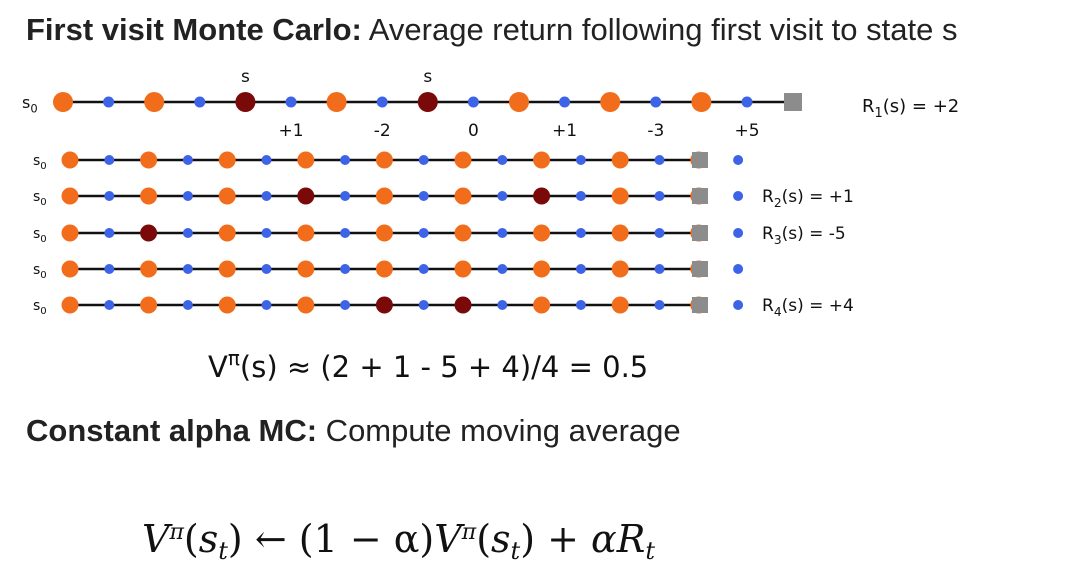 This screenshot has width=1076, height=581. What do you see at coordinates (270, 539) in the screenshot?
I see `update-arrow: ←` at bounding box center [270, 539].